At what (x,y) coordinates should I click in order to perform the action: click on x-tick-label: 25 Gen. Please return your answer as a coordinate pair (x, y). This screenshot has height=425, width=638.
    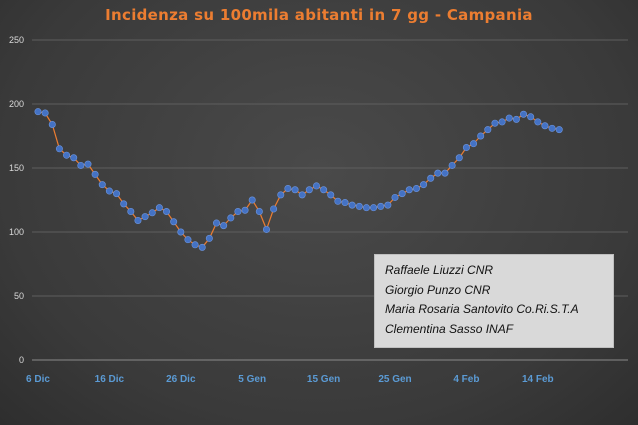
    Looking at the image, I should click on (394, 379).